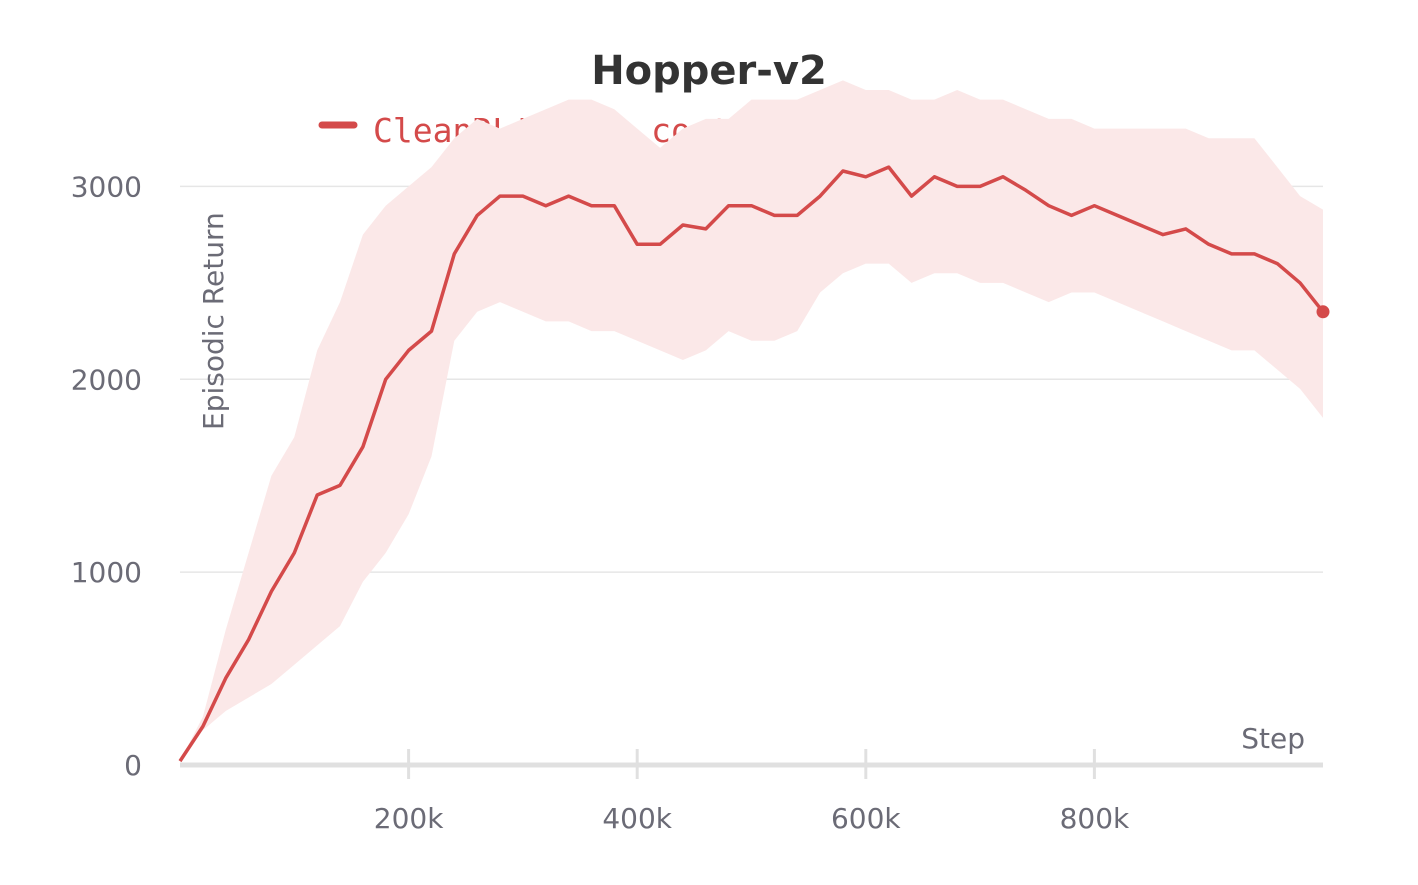  I want to click on x-axis-label: Step, so click(1273, 738).